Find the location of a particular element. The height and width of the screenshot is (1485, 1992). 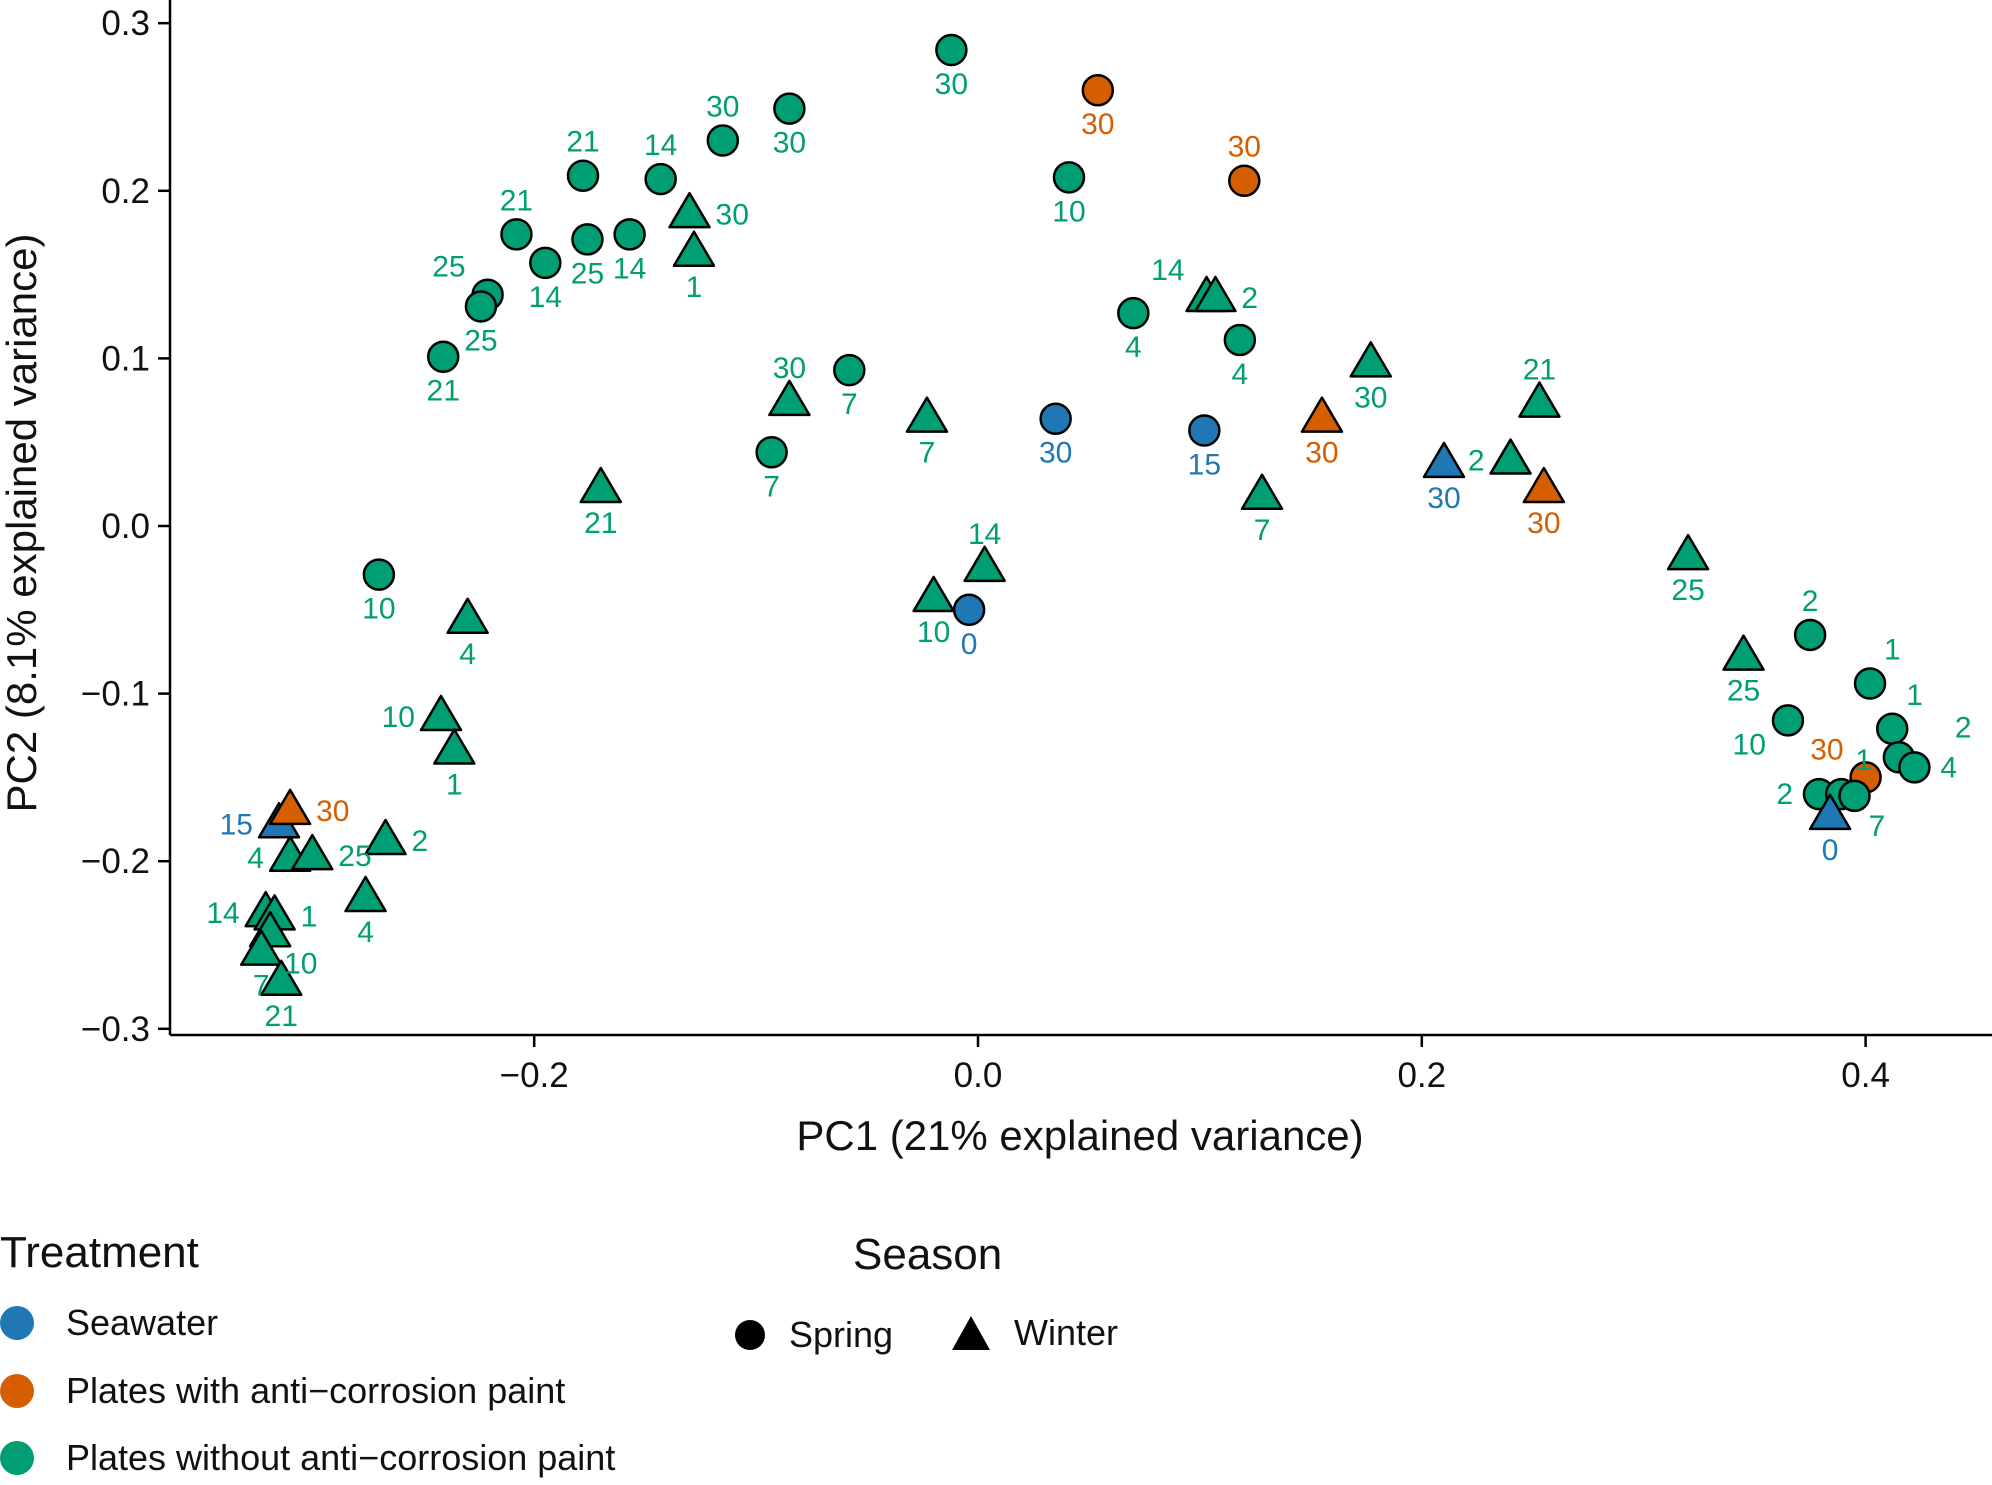

x-tick-label: 0.4 is located at coordinates (1865, 1075).